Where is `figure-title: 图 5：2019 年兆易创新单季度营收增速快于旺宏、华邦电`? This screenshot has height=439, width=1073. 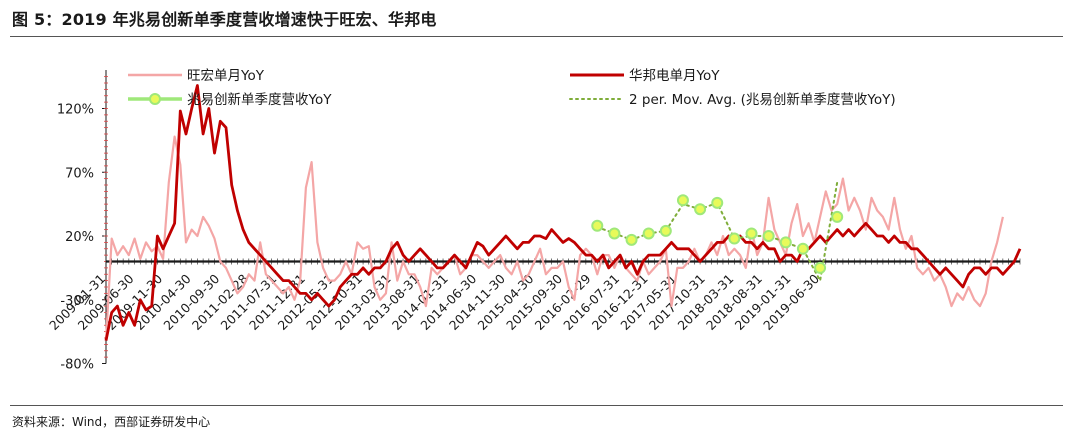 figure-title: 图 5：2019 年兆易创新单季度营收增速快于旺宏、华邦电 is located at coordinates (224, 19).